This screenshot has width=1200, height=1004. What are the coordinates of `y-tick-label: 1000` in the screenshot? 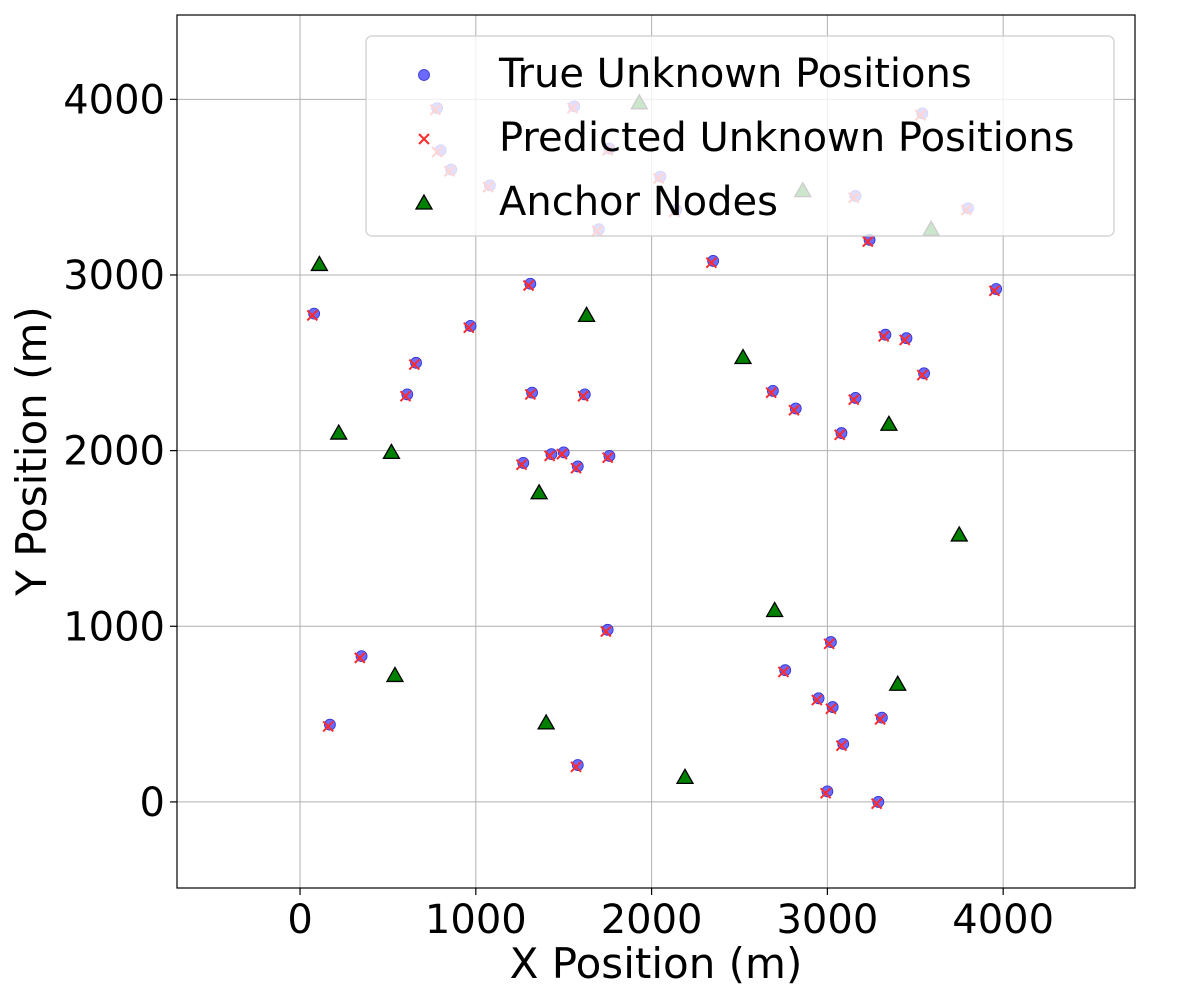 It's located at (114, 627).